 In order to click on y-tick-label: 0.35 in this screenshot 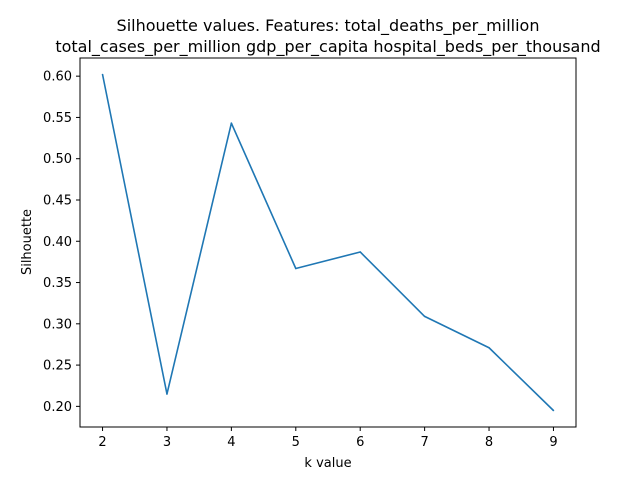, I will do `click(57, 283)`.